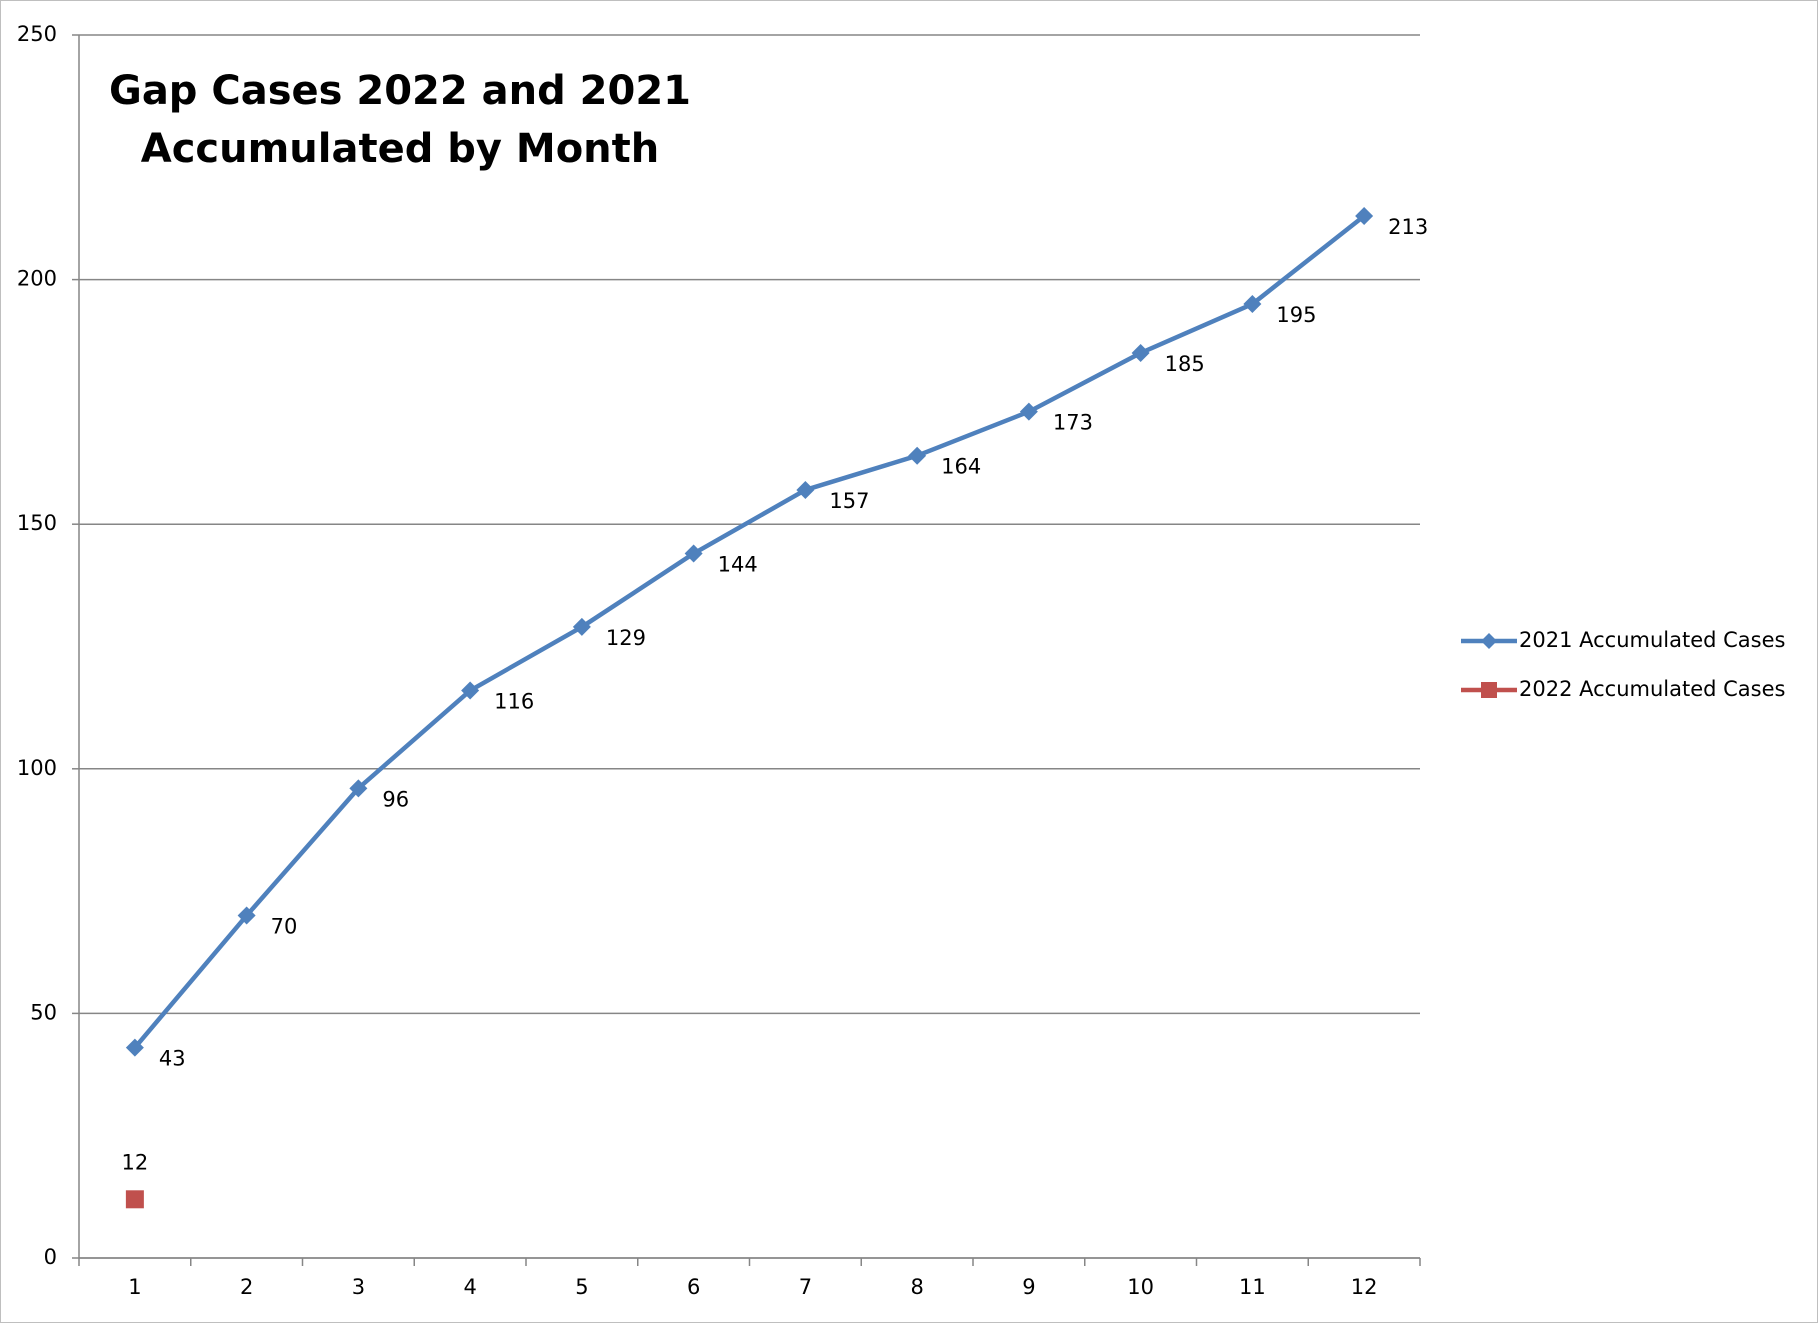  I want to click on data-label: 157, so click(849, 501).